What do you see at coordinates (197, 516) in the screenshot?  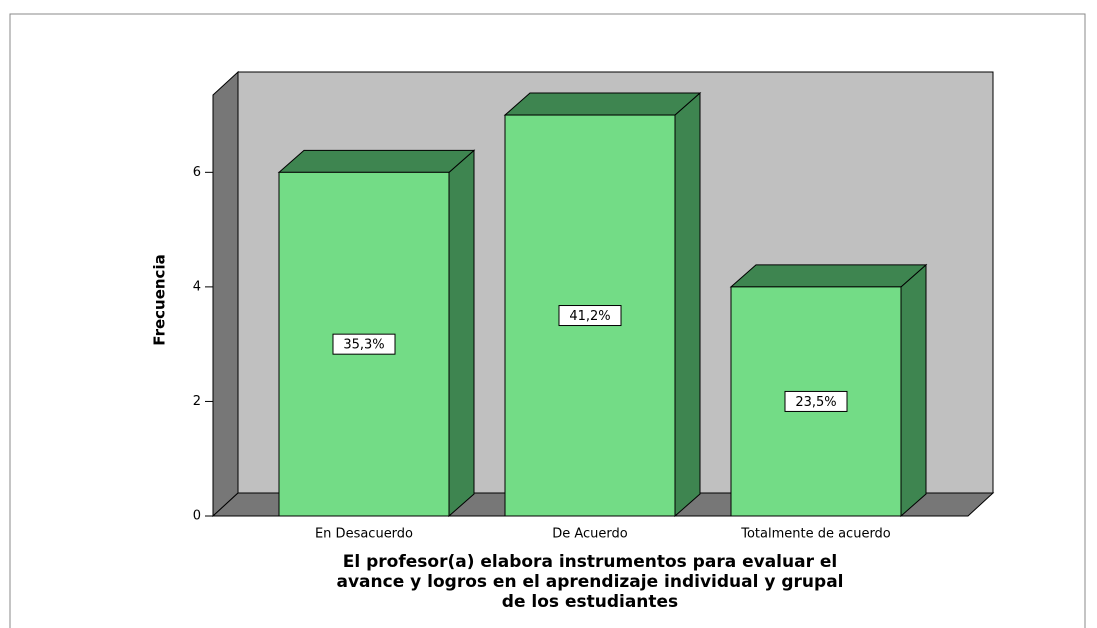 I see `y-tick-label: 0` at bounding box center [197, 516].